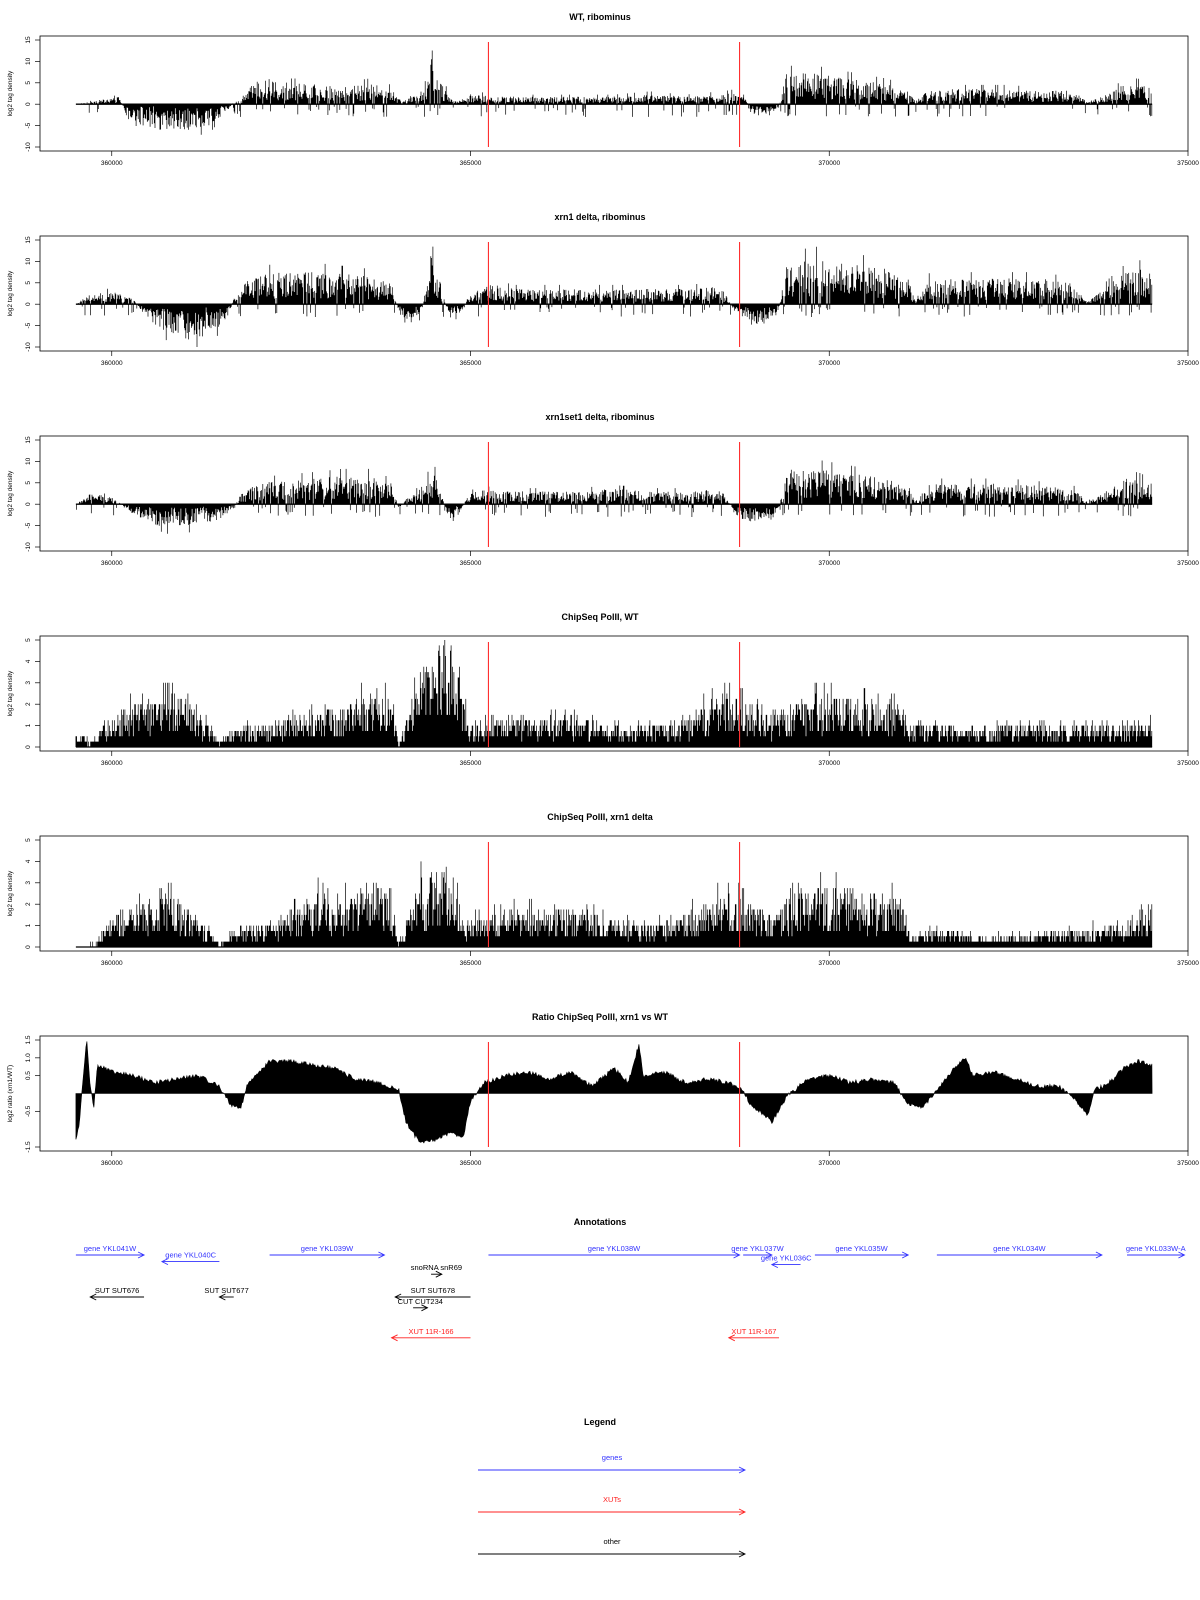 This screenshot has width=1200, height=1600. Describe the element at coordinates (28, 240) in the screenshot. I see `y-tick-label: 15` at that location.